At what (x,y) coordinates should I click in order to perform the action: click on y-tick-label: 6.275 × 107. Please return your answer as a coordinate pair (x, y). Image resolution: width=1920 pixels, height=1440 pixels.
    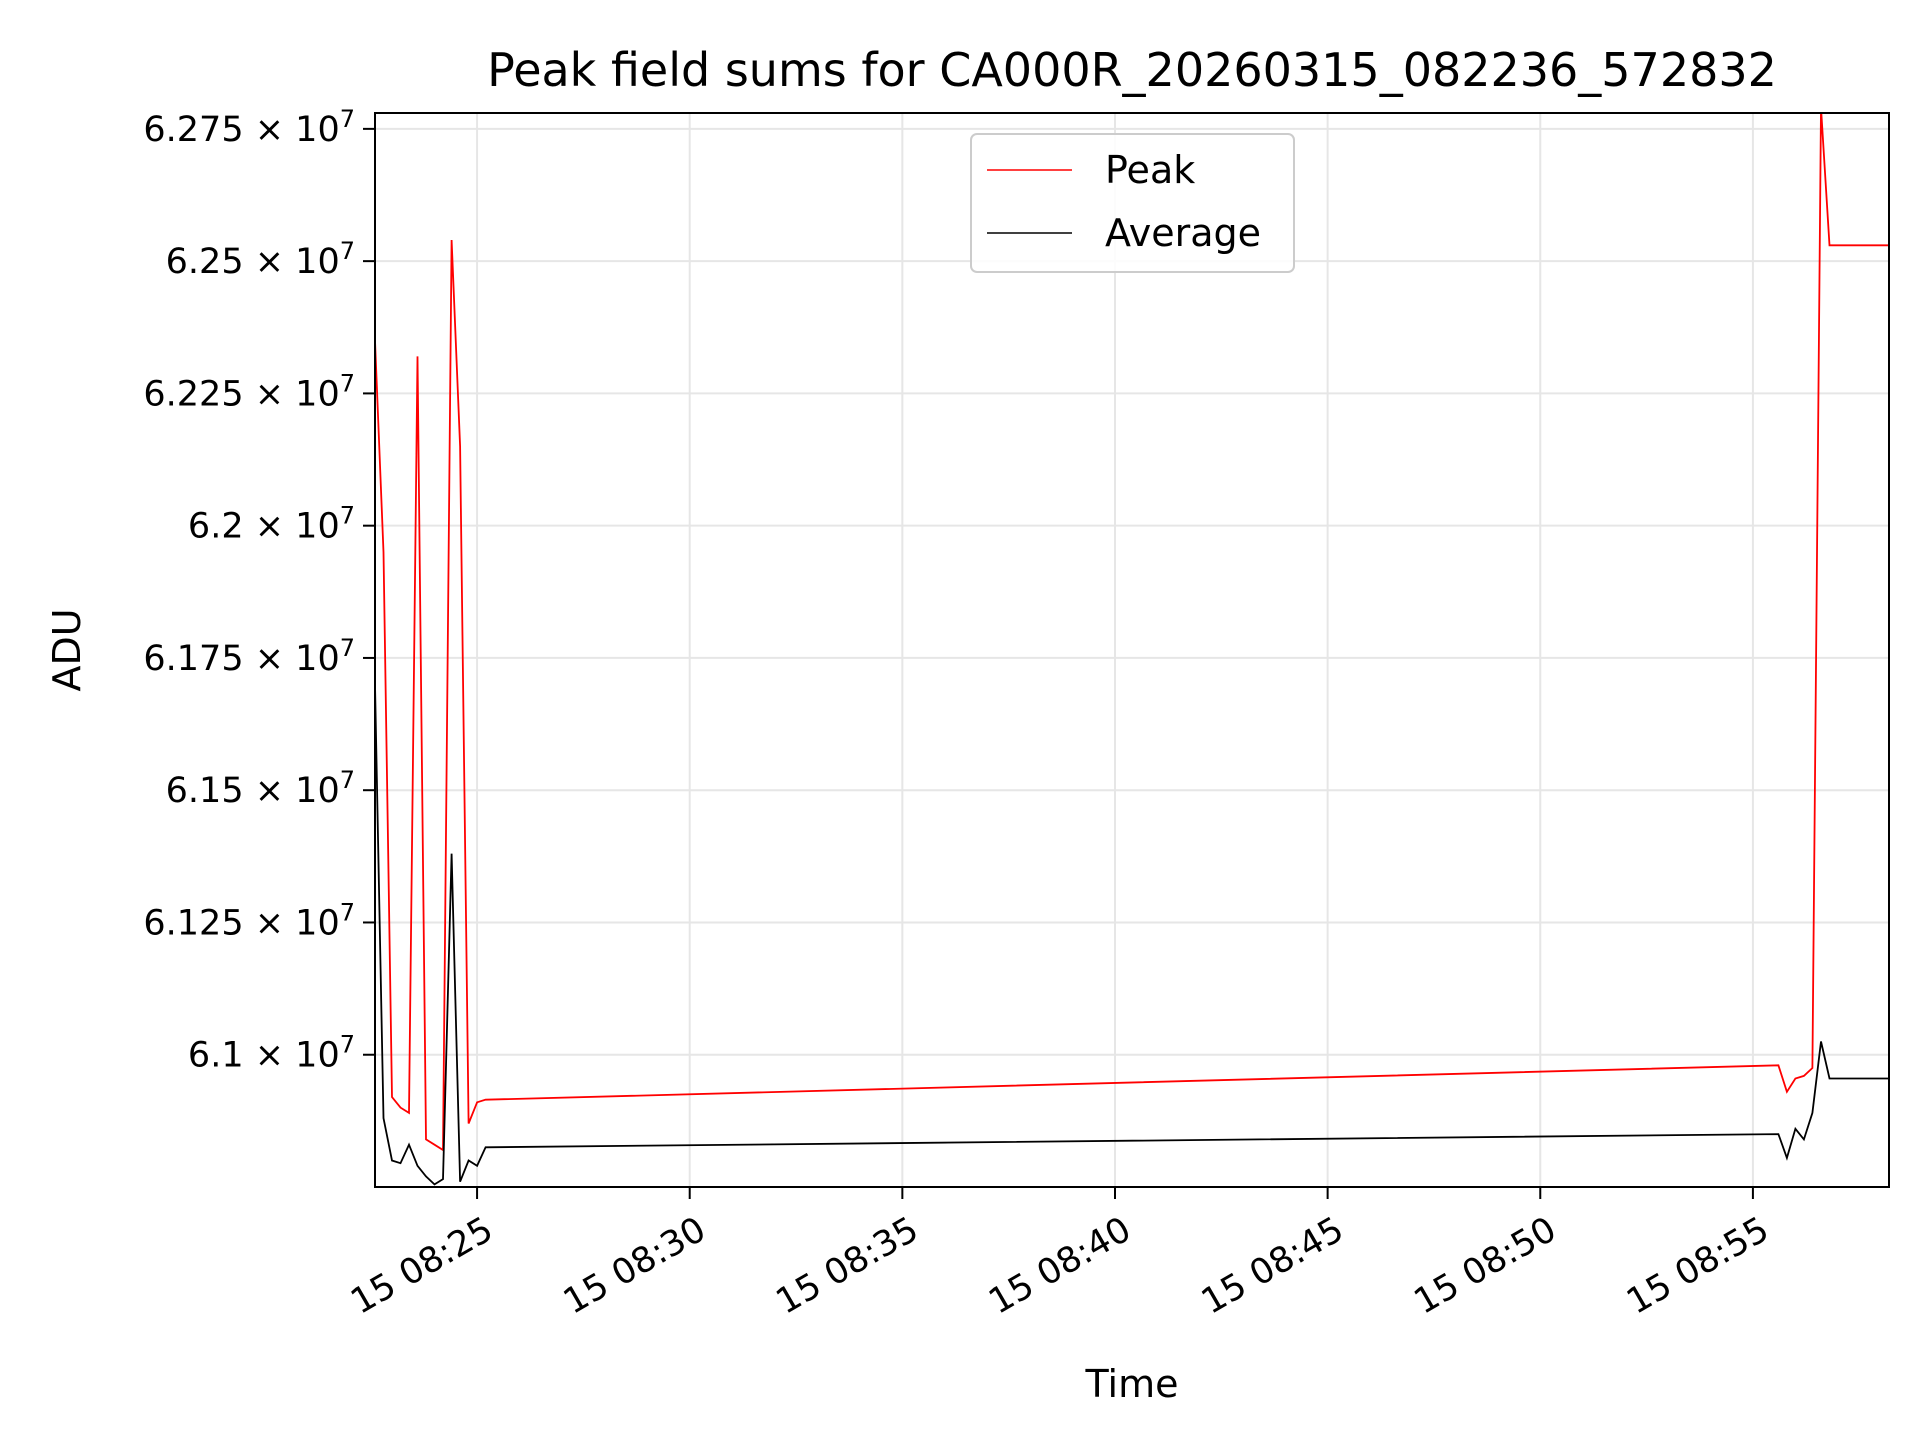
    Looking at the image, I should click on (249, 127).